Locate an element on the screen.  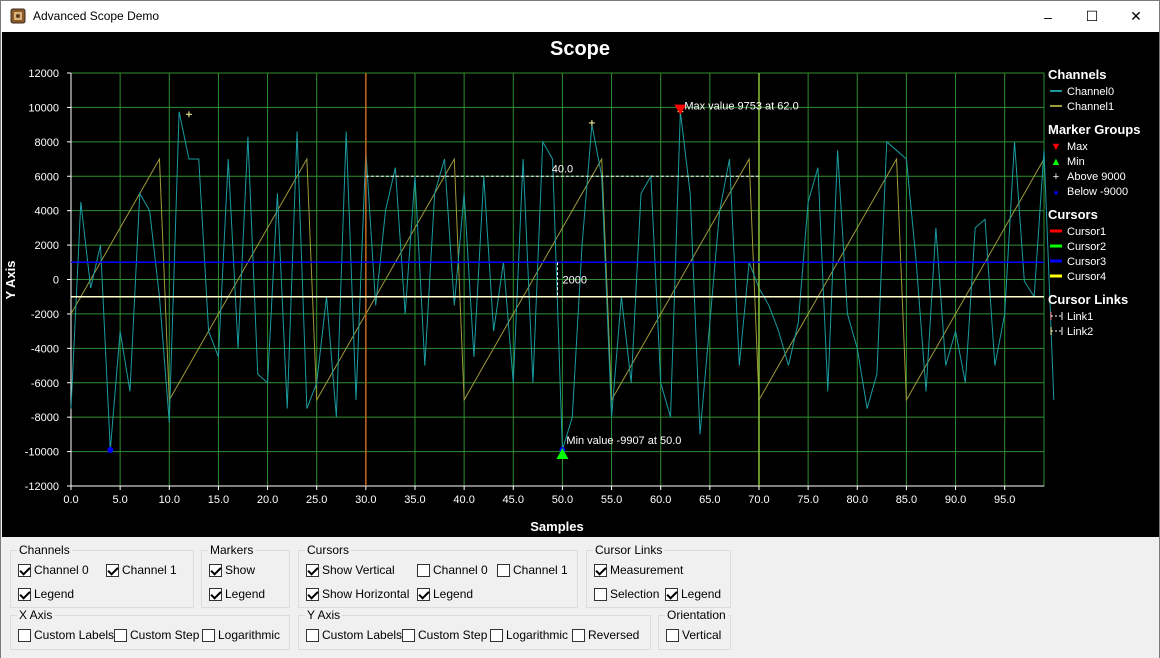
show-vertical-label: Show Vertical is located at coordinates (358, 570).